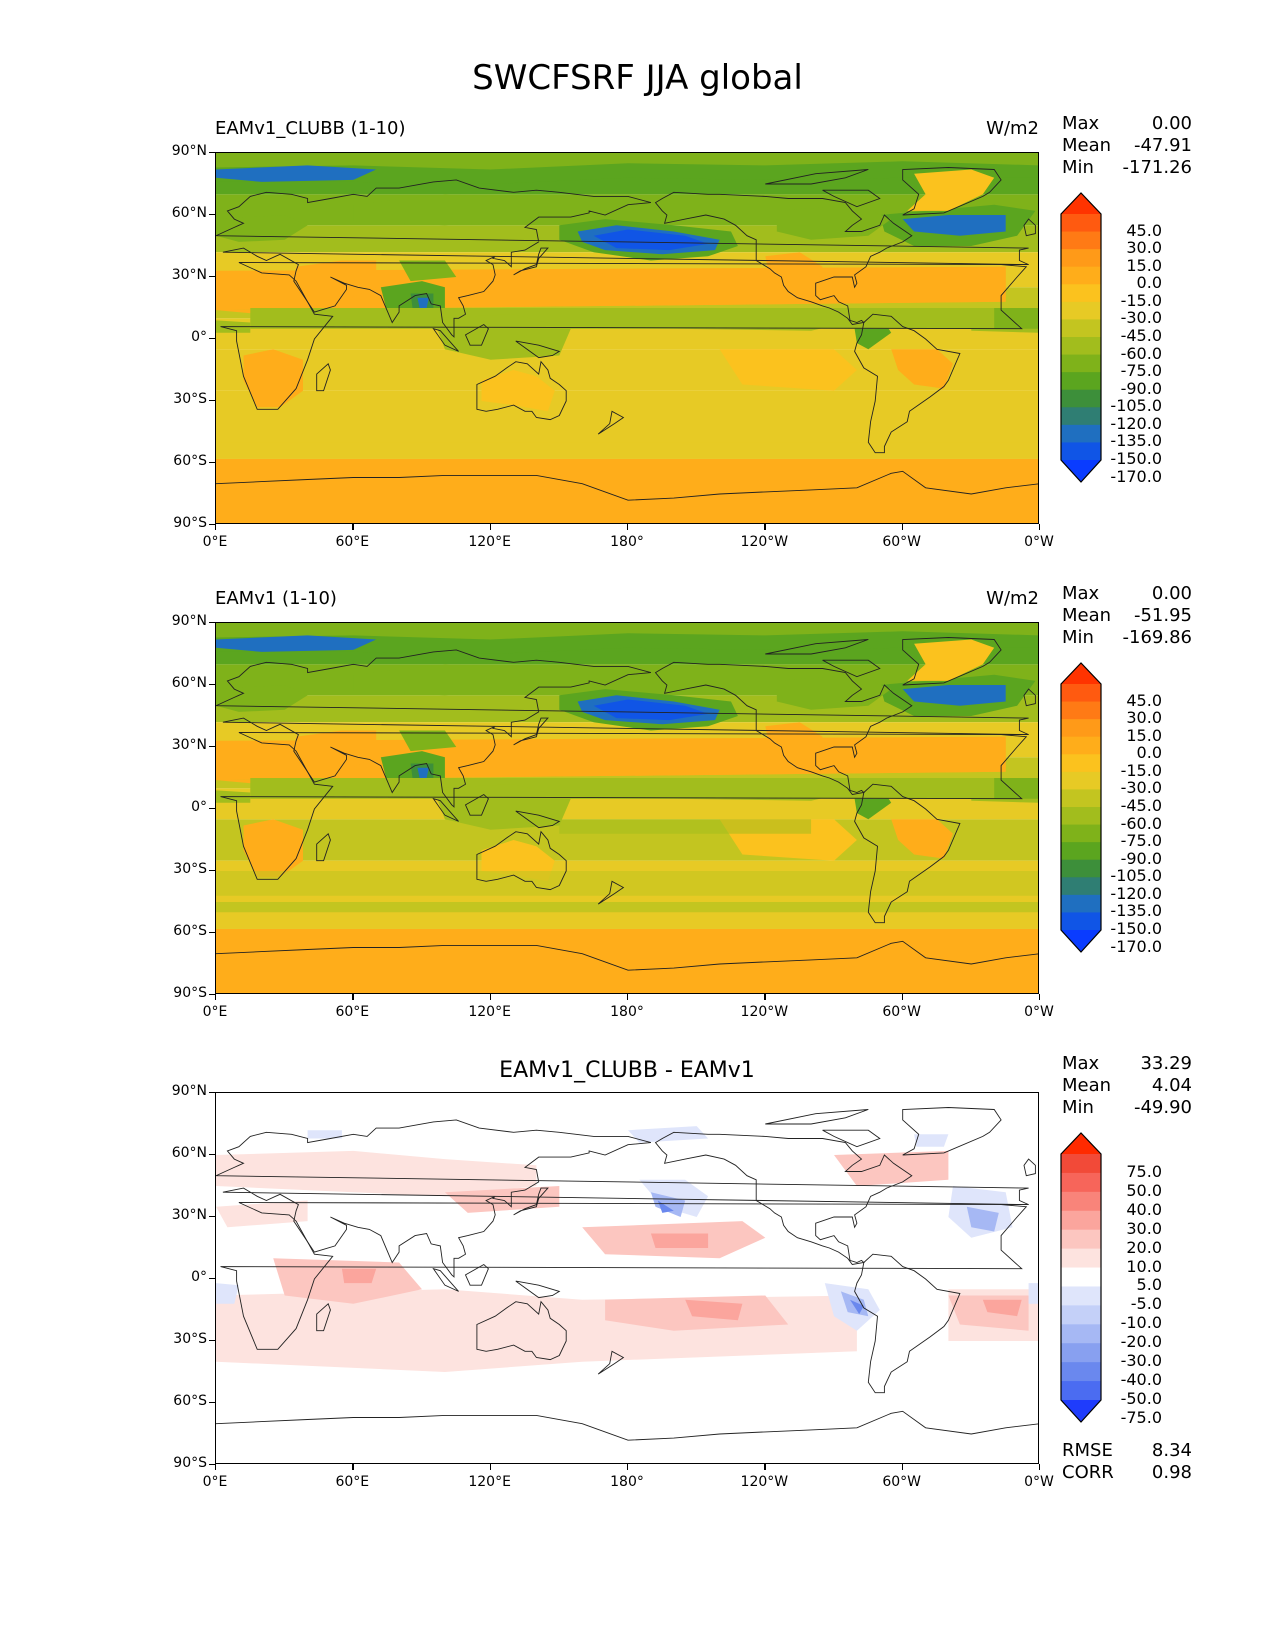 The height and width of the screenshot is (1650, 1275). Describe the element at coordinates (627, 1012) in the screenshot. I see `x-tick-label: 180°` at that location.